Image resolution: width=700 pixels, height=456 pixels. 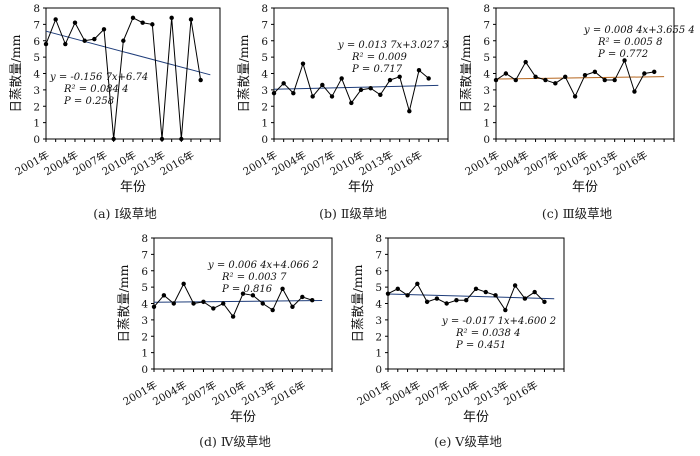 What do you see at coordinates (393, 45) in the screenshot?
I see `regression-annotation: y = 0.013 7x+3.027 3` at bounding box center [393, 45].